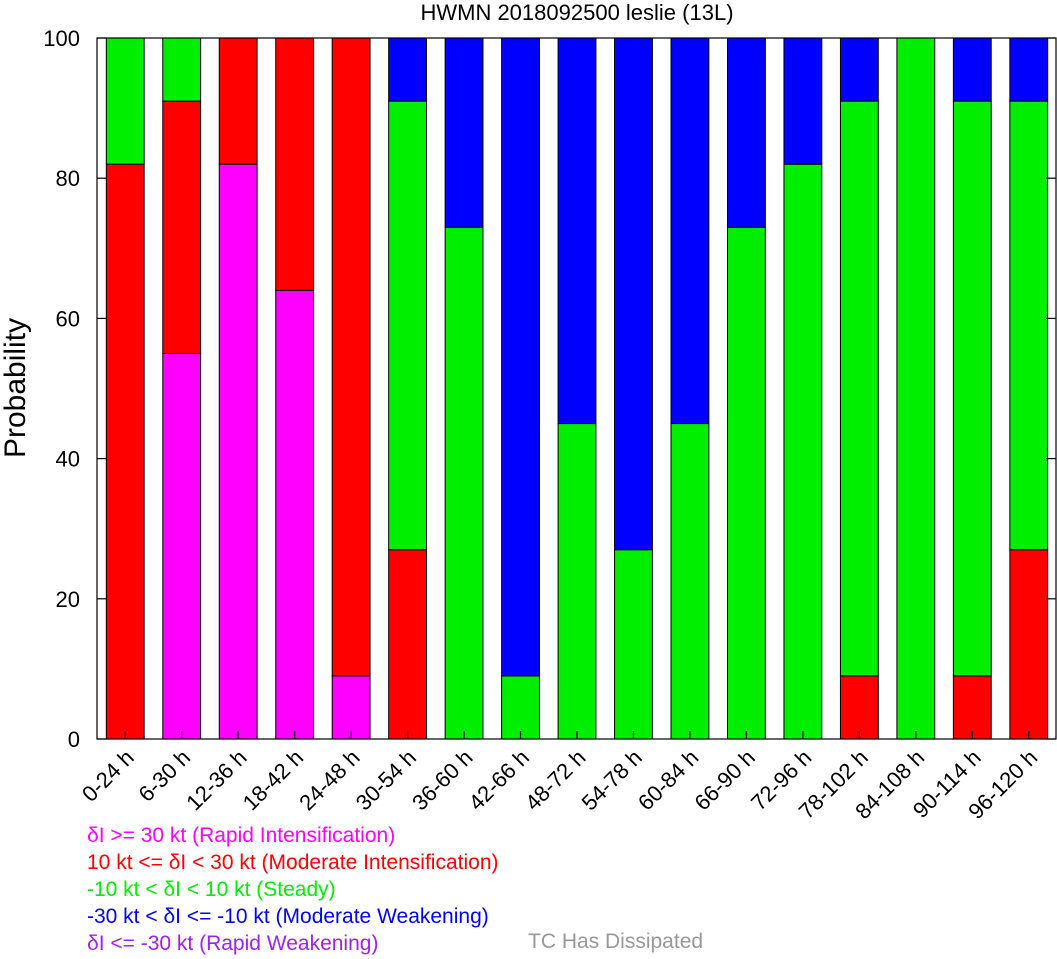 Image resolution: width=1057 pixels, height=959 pixels. What do you see at coordinates (68, 599) in the screenshot?
I see `y-tick-label: 20` at bounding box center [68, 599].